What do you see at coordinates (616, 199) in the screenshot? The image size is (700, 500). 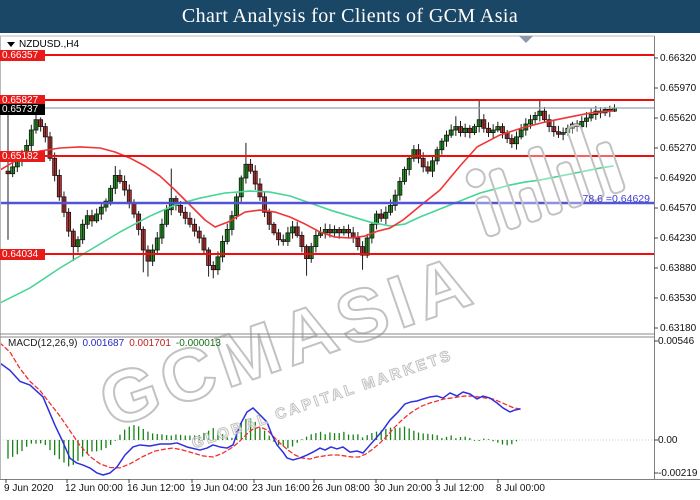 I see `fibonacci-label: 78.6 =0.64629` at bounding box center [616, 199].